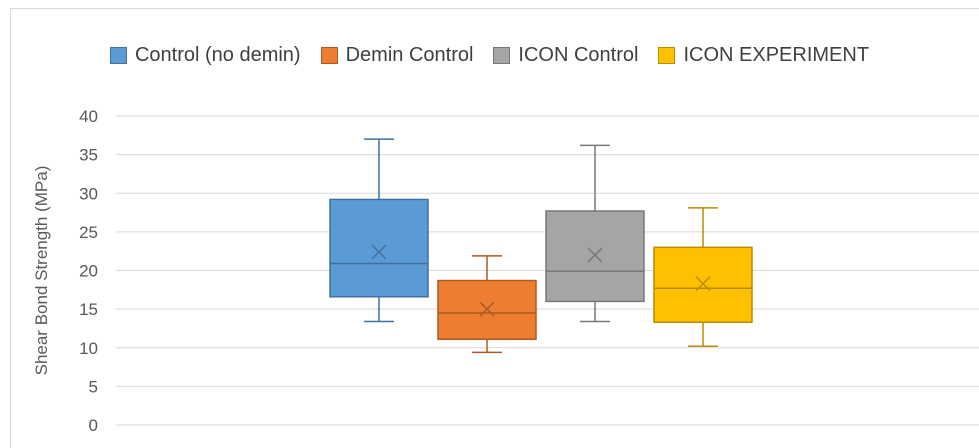 This screenshot has height=448, width=979. I want to click on y-tick-label: 5, so click(93, 386).